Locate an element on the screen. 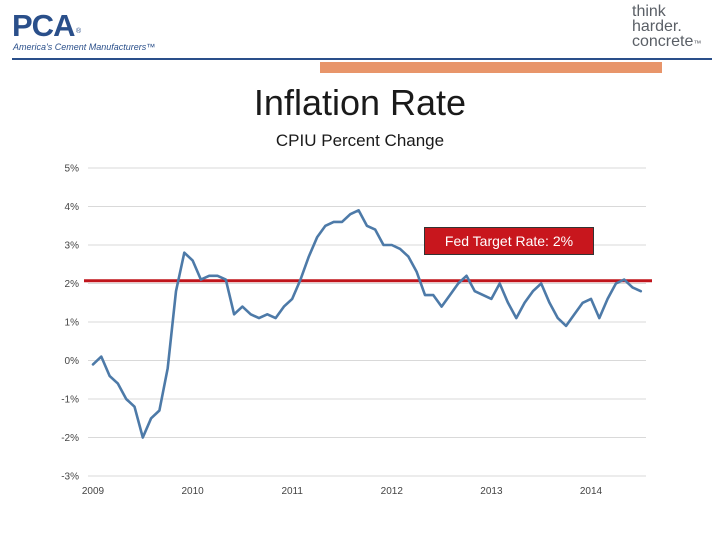 This screenshot has height=540, width=720. y-tick-label: 5% is located at coordinates (72, 169).